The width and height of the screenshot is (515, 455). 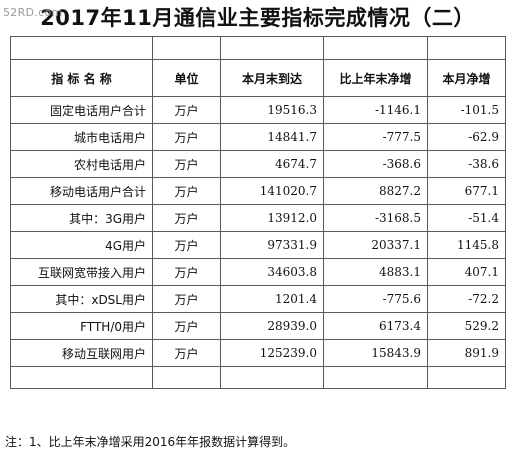 I want to click on cell-yoy: 20337.1, so click(x=375, y=245).